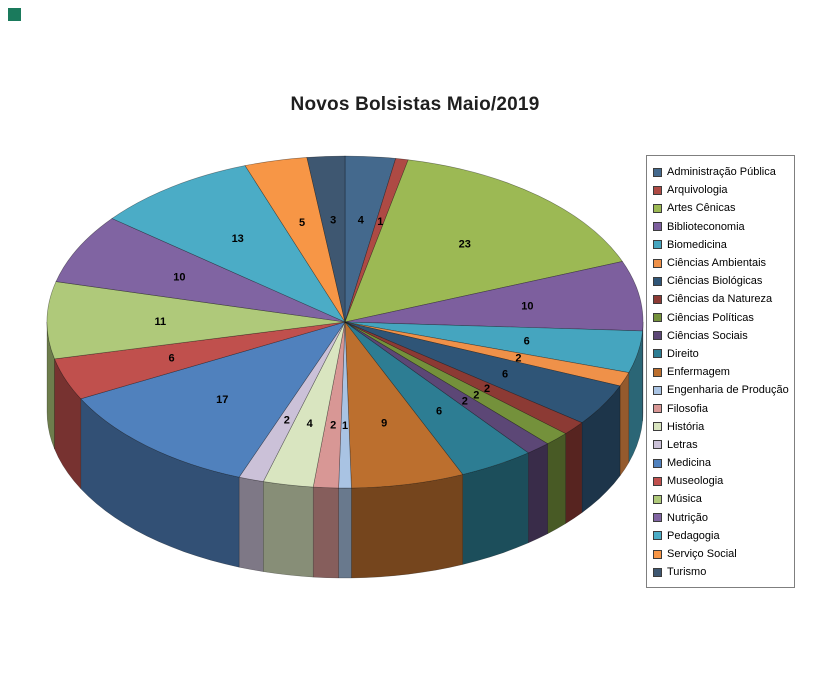 This screenshot has height=674, width=830. What do you see at coordinates (710, 317) in the screenshot?
I see `legend-label: Ciências Políticas` at bounding box center [710, 317].